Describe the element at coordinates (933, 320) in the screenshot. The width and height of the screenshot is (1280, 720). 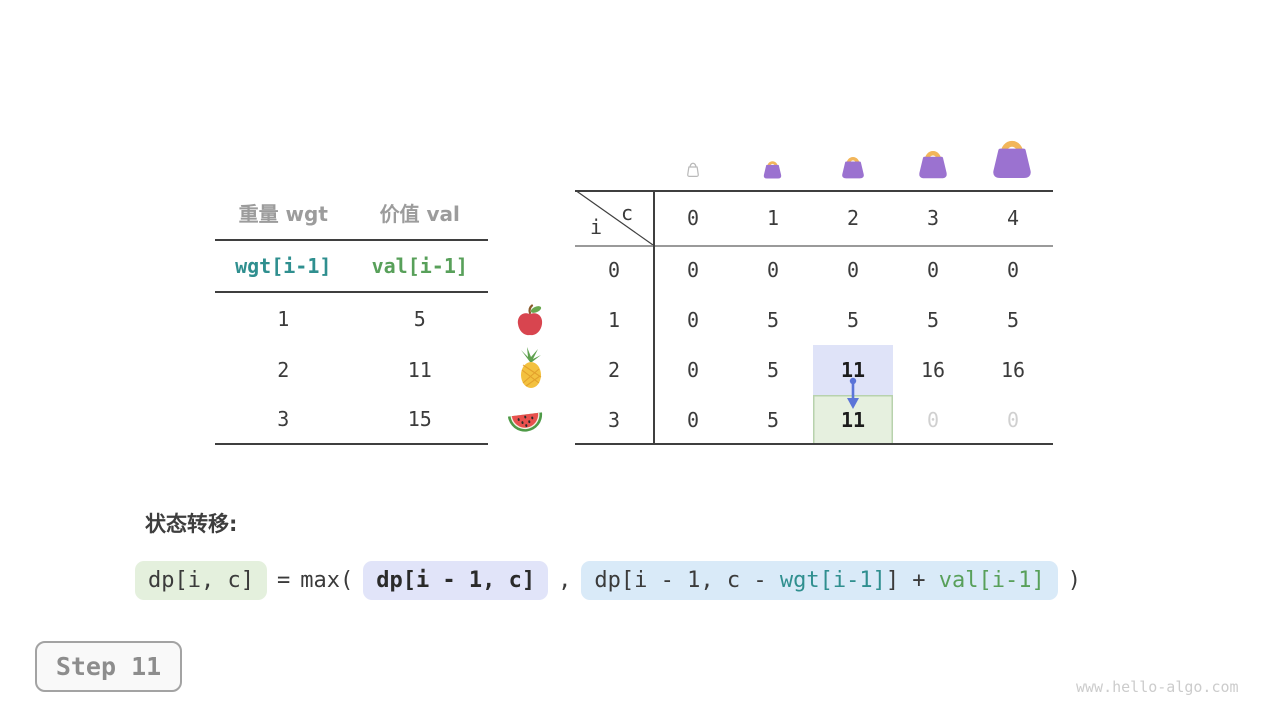
I see `dp-cell-i1-c3: 5` at that location.